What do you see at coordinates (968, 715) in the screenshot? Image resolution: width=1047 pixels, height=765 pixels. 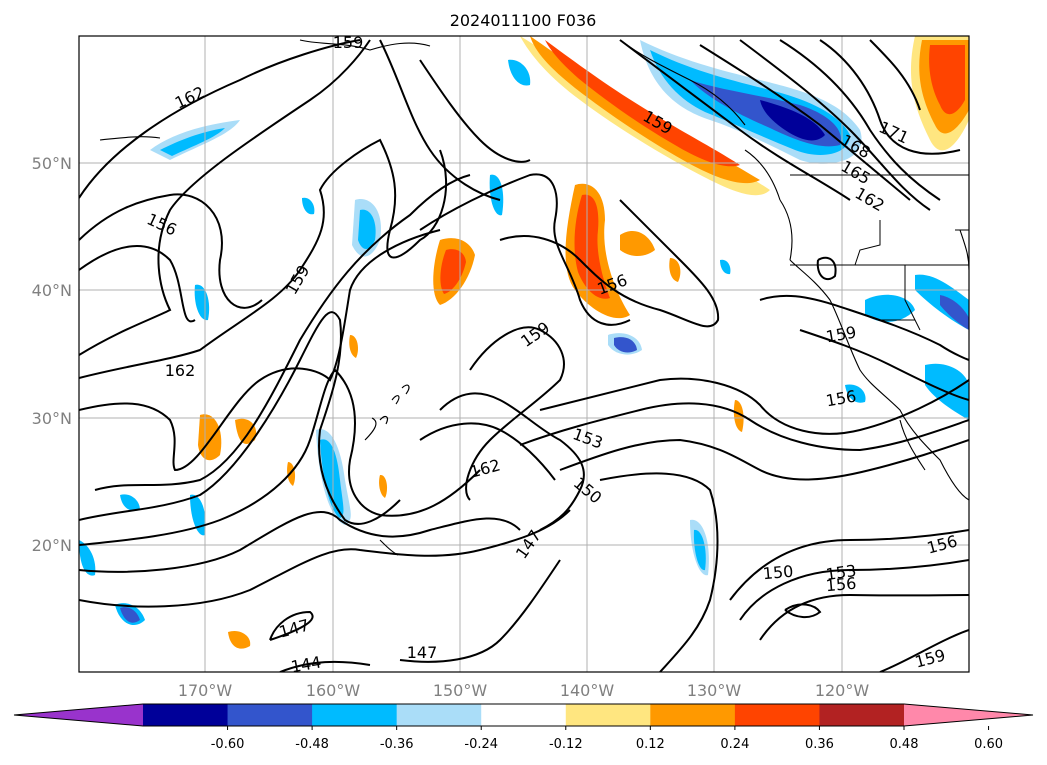 I see `colorbar-extend-high` at bounding box center [968, 715].